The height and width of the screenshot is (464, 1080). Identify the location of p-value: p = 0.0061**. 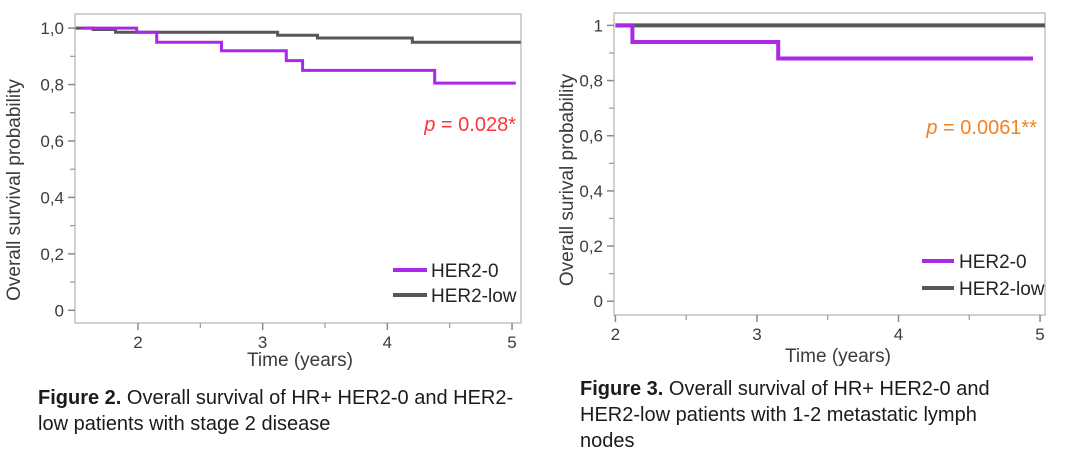
(981, 128).